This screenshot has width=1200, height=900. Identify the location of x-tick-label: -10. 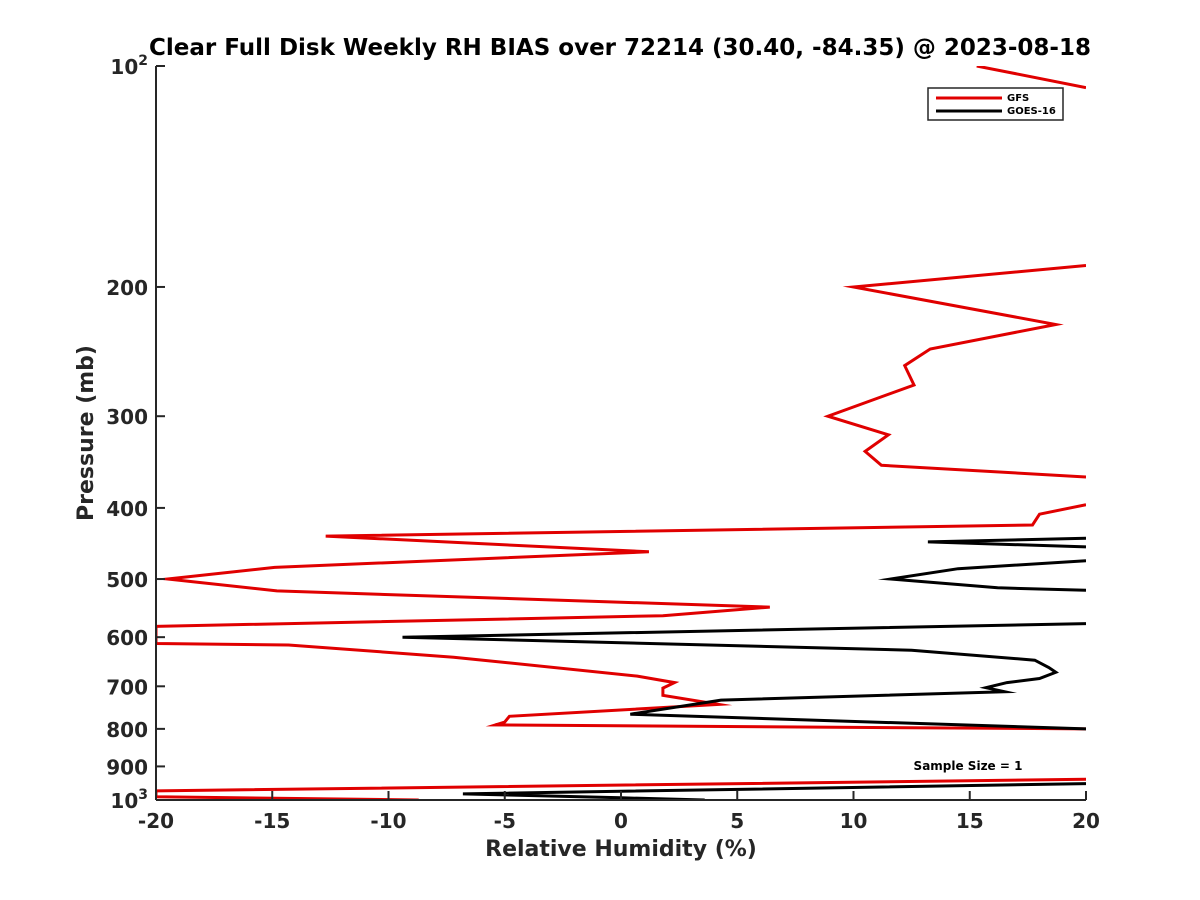
(388, 821).